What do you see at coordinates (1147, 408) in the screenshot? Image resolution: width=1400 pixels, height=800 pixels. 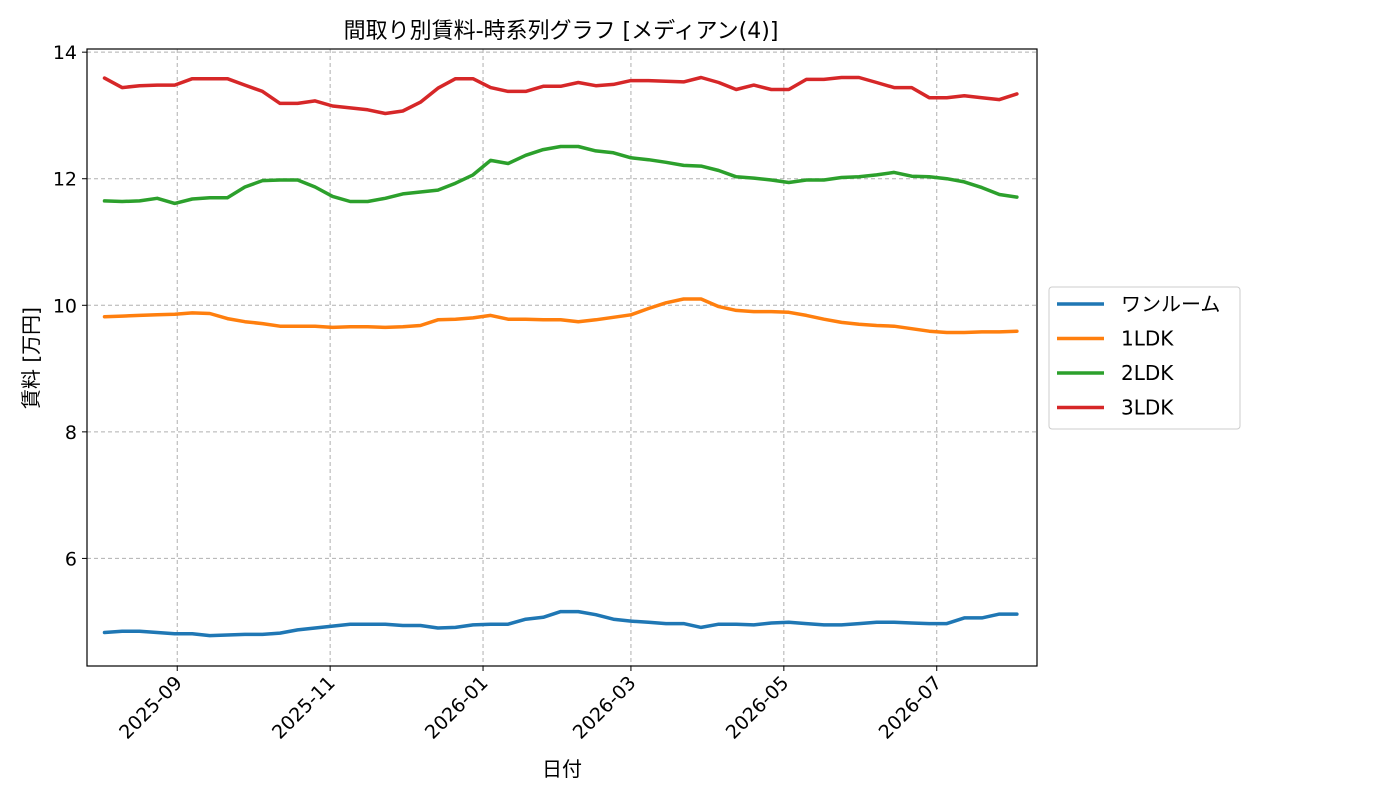 I see `legend-label: 3LDK` at bounding box center [1147, 408].